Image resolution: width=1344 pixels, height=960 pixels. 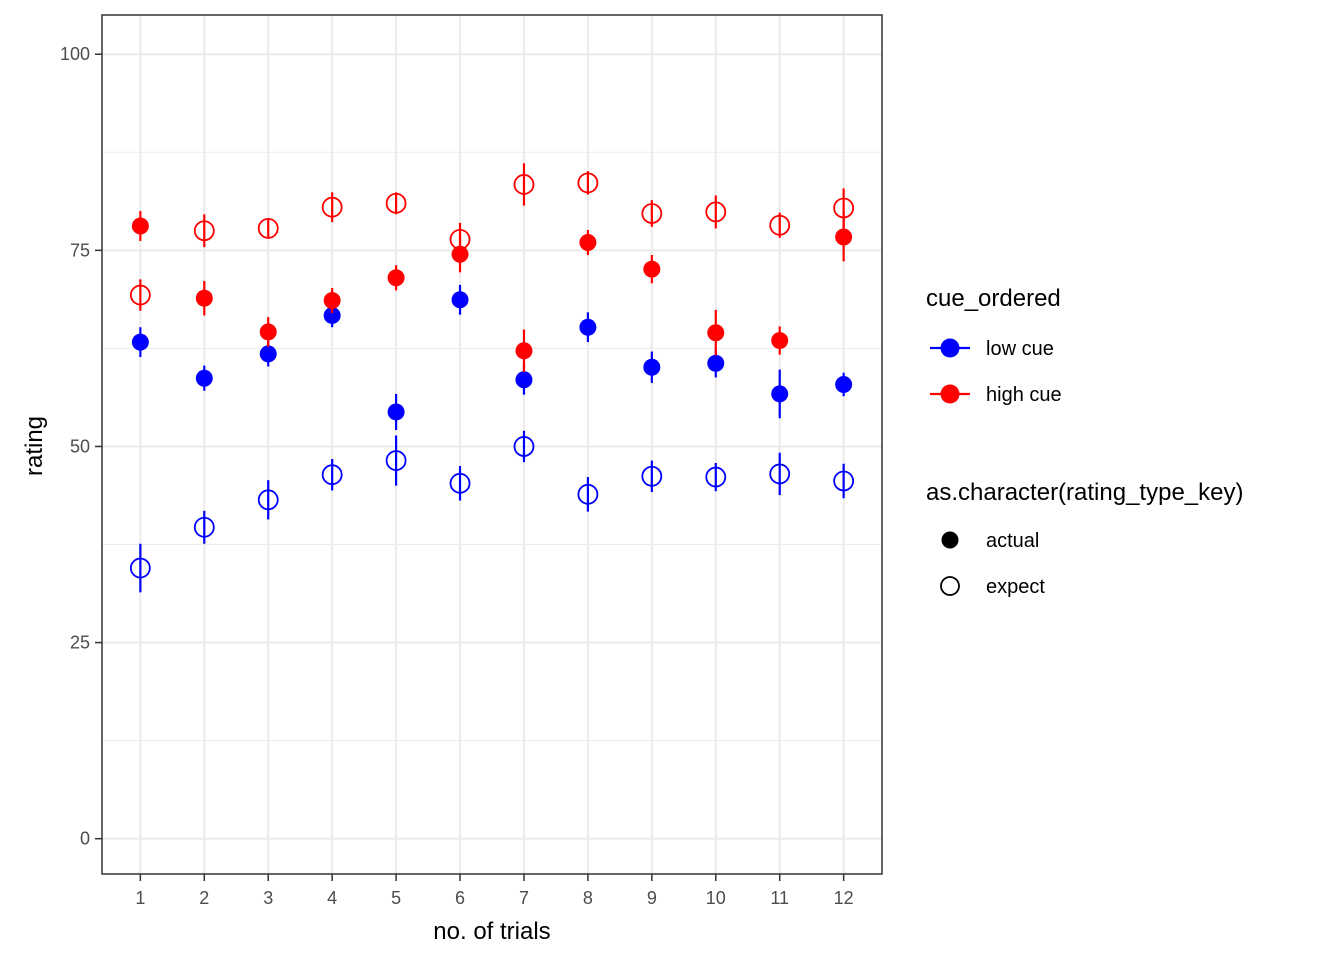 I want to click on x-tick-label: 12, so click(x=844, y=898).